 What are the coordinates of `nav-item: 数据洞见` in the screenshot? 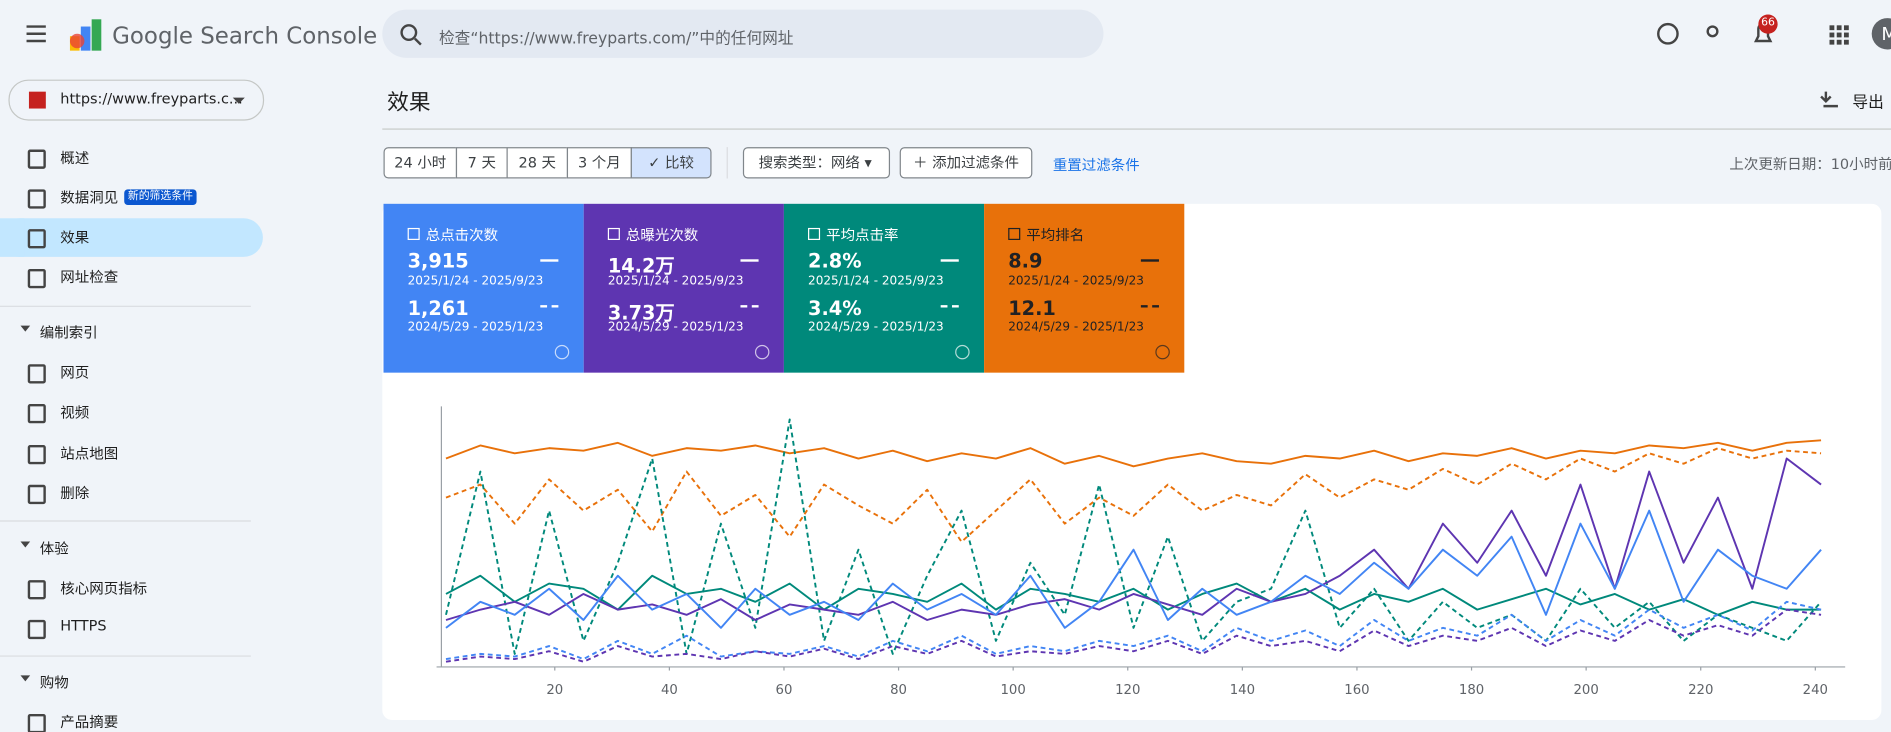 It's located at (89, 198).